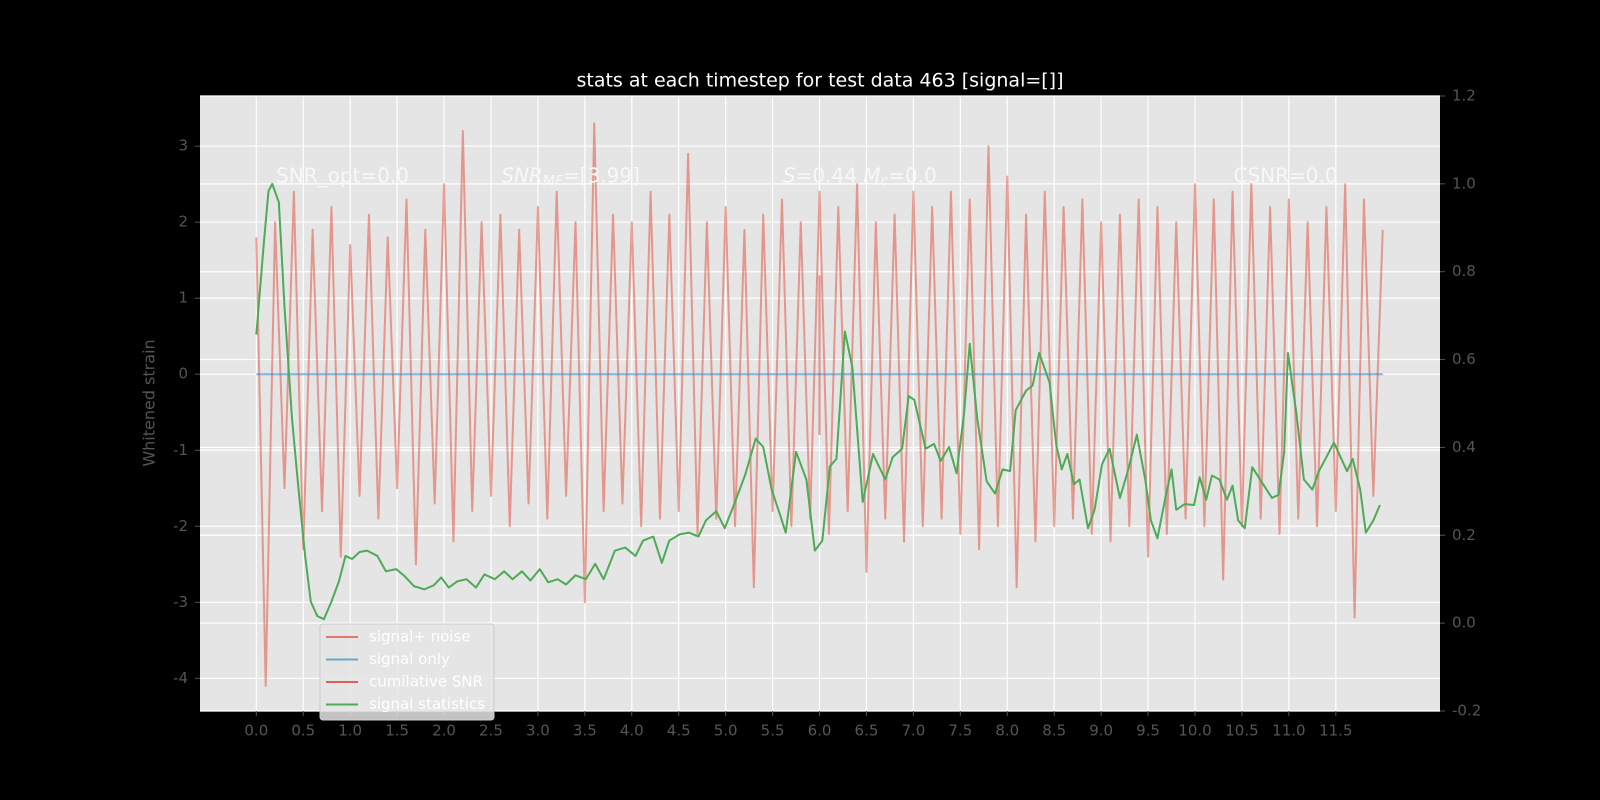 This screenshot has width=1600, height=800. Describe the element at coordinates (1241, 731) in the screenshot. I see `x-tick-label: 10.5` at that location.